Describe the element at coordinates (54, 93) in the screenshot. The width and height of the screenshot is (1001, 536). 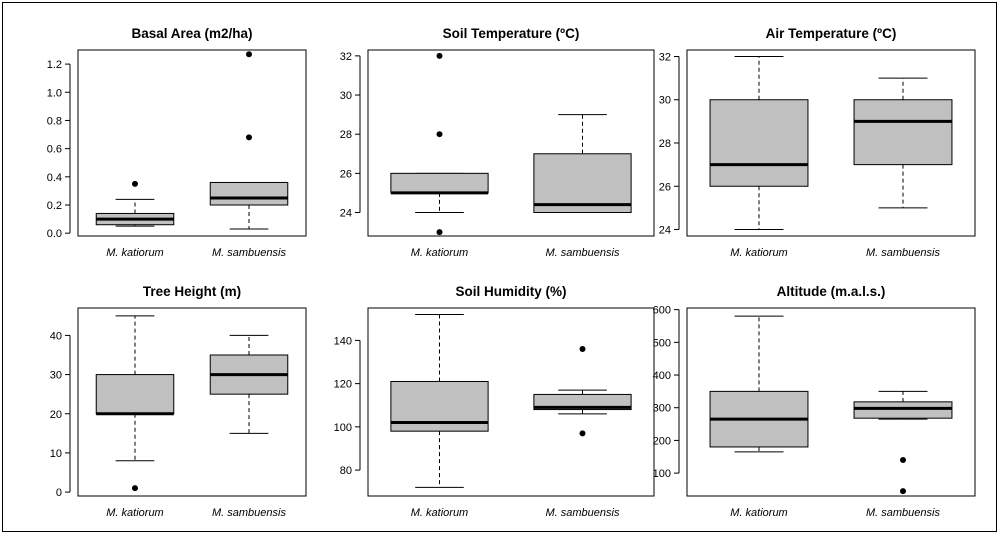
I see `y-tick-label: 1.0` at that location.